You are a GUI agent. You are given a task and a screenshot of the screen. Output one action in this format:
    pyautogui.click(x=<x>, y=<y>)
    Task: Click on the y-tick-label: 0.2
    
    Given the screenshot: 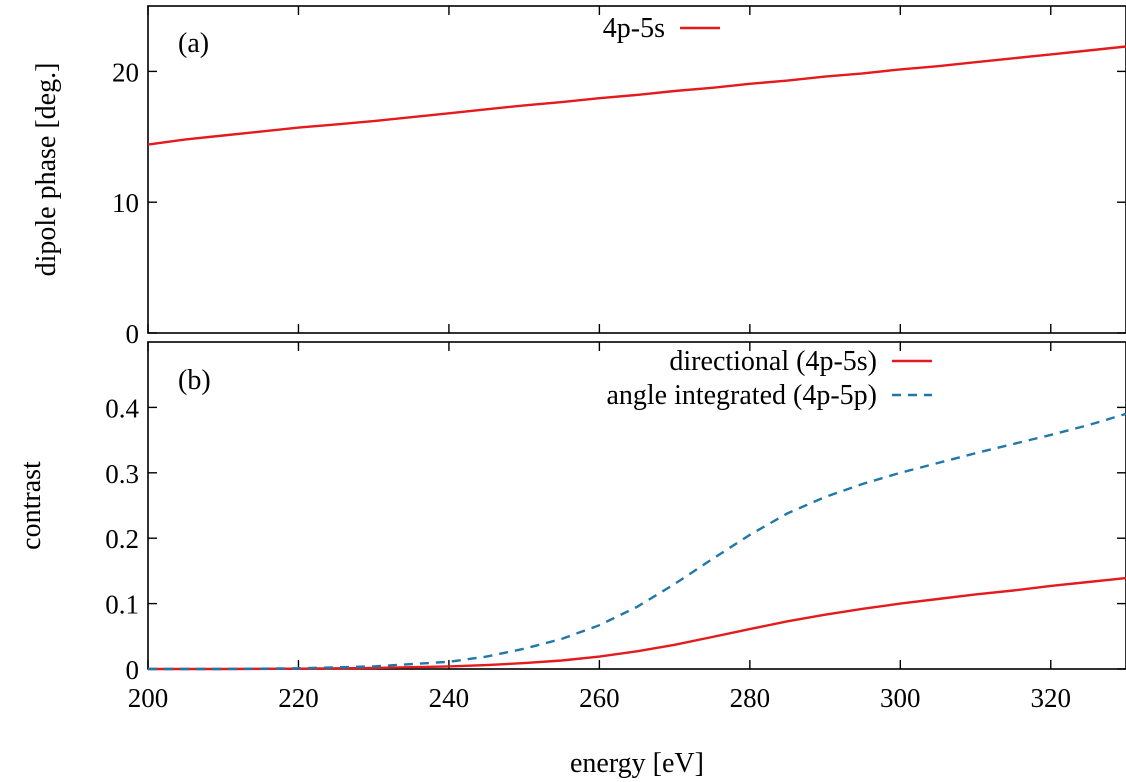 What is the action you would take?
    pyautogui.click(x=122, y=539)
    